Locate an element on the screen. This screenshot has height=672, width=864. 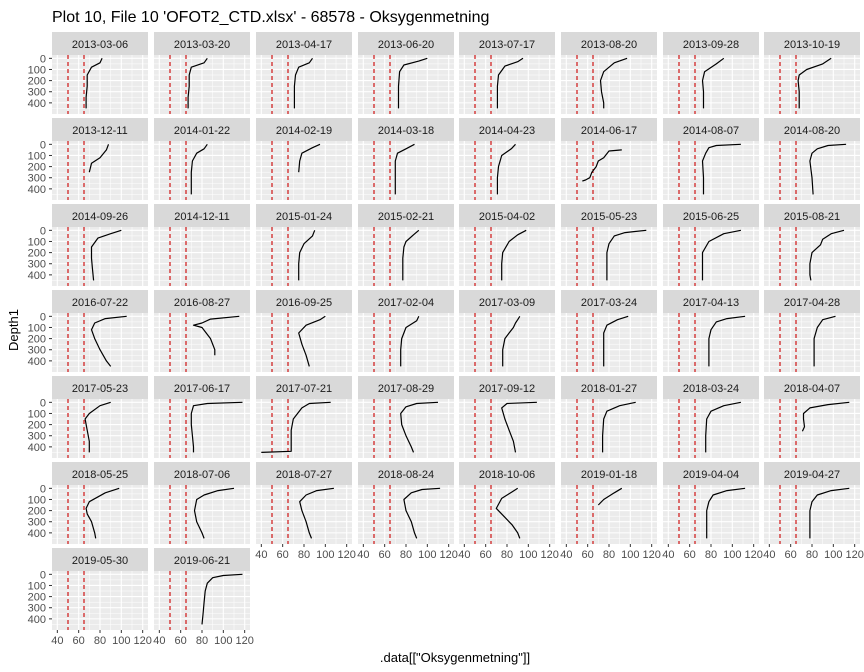
facet-strip-label: 2015-08-21 is located at coordinates (812, 217).